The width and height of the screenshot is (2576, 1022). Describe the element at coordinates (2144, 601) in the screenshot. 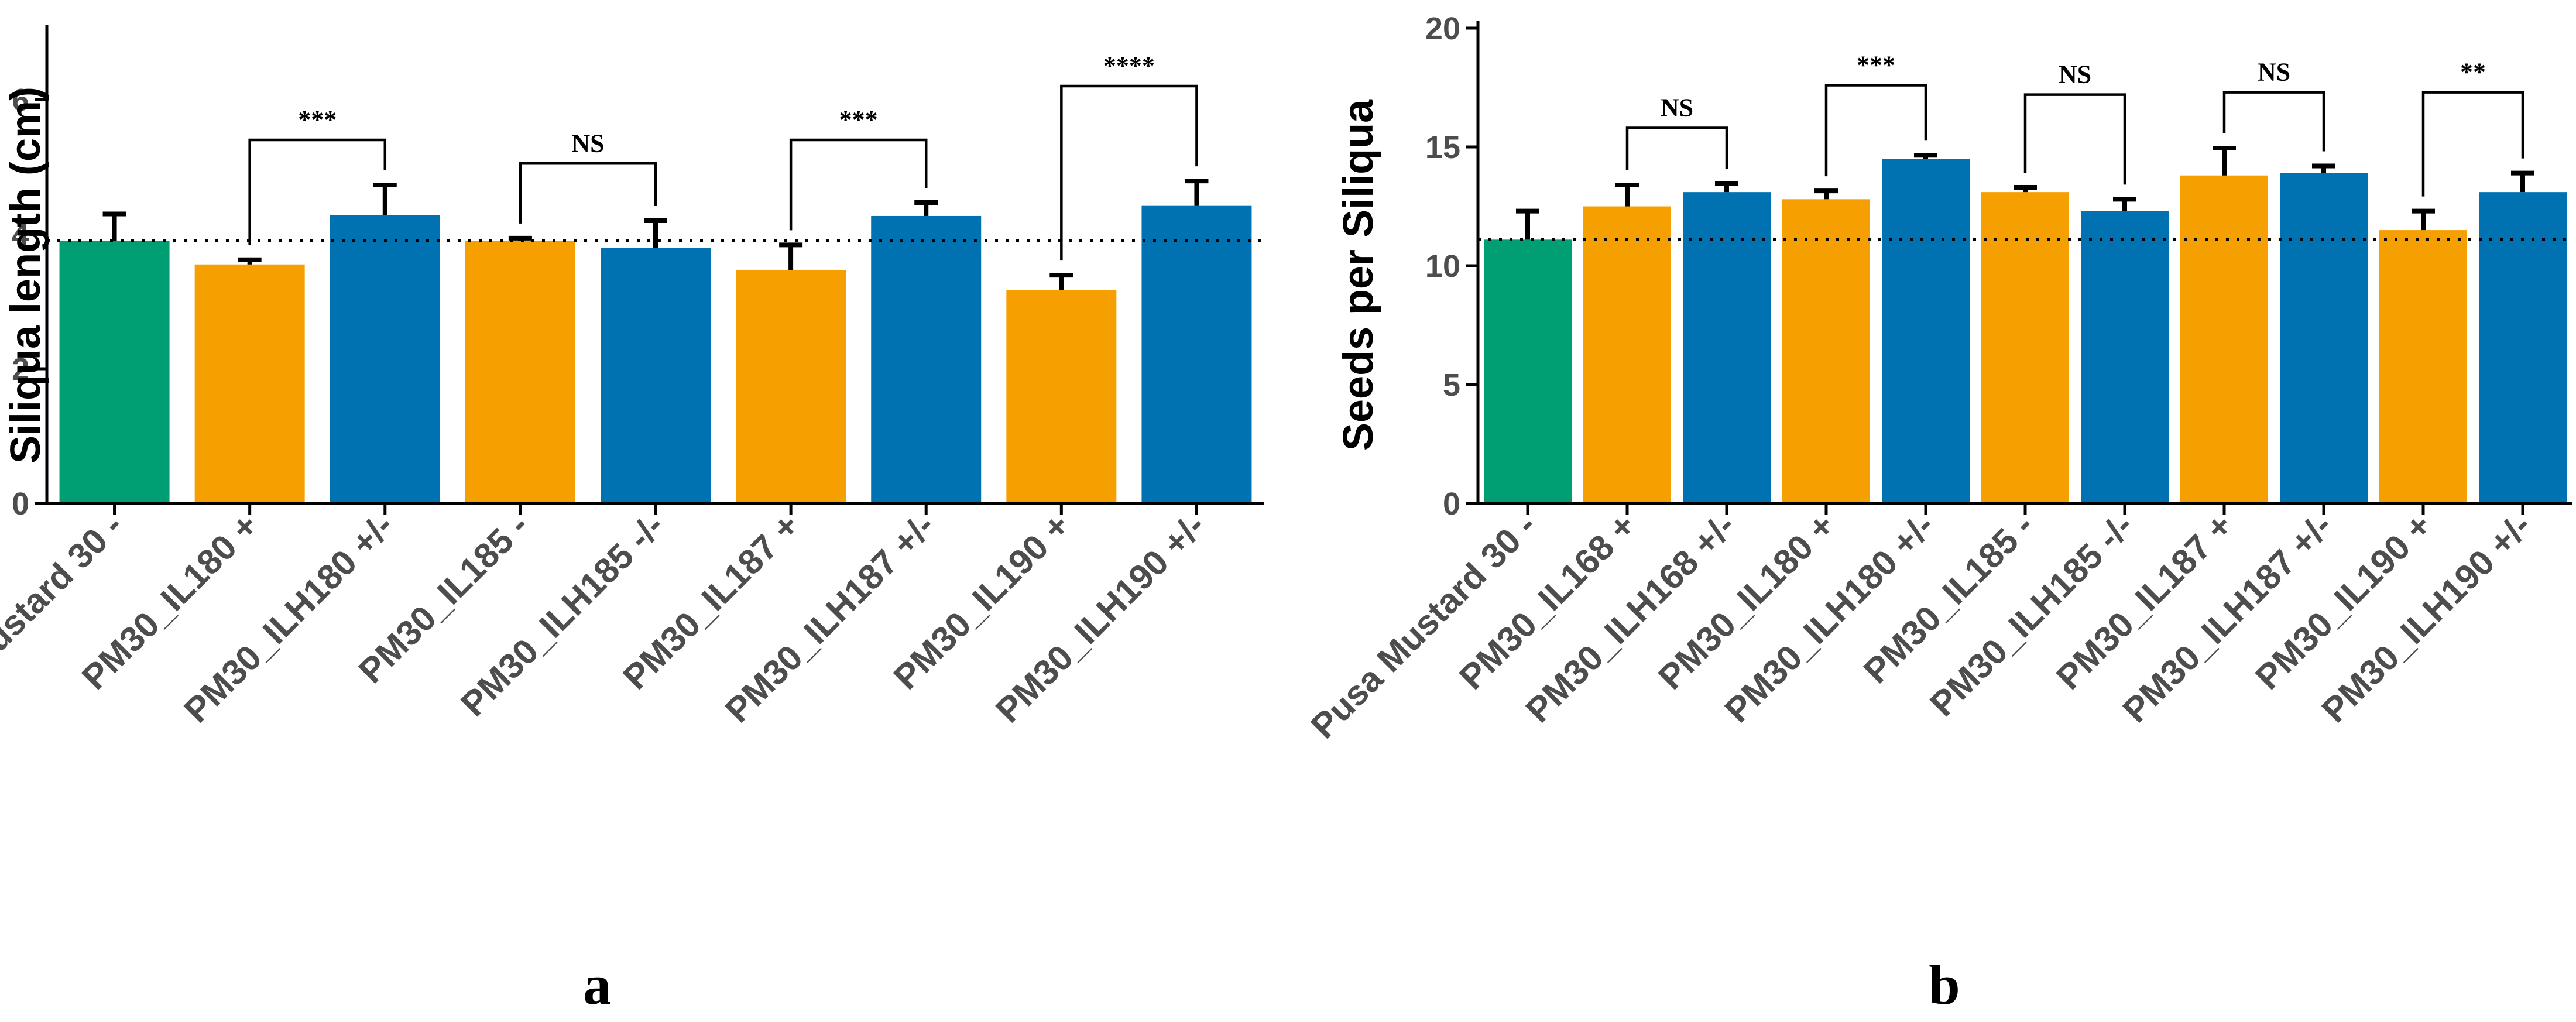

I see `x-tick-label: PM30_IL187 +` at that location.